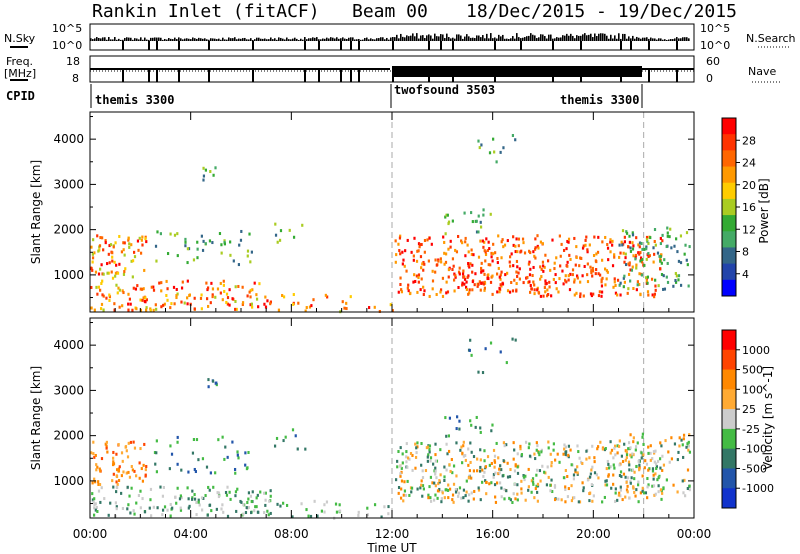 This screenshot has height=554, width=800. What do you see at coordinates (752, 389) in the screenshot?
I see `colorbar-tick-label: 100` at bounding box center [752, 389].